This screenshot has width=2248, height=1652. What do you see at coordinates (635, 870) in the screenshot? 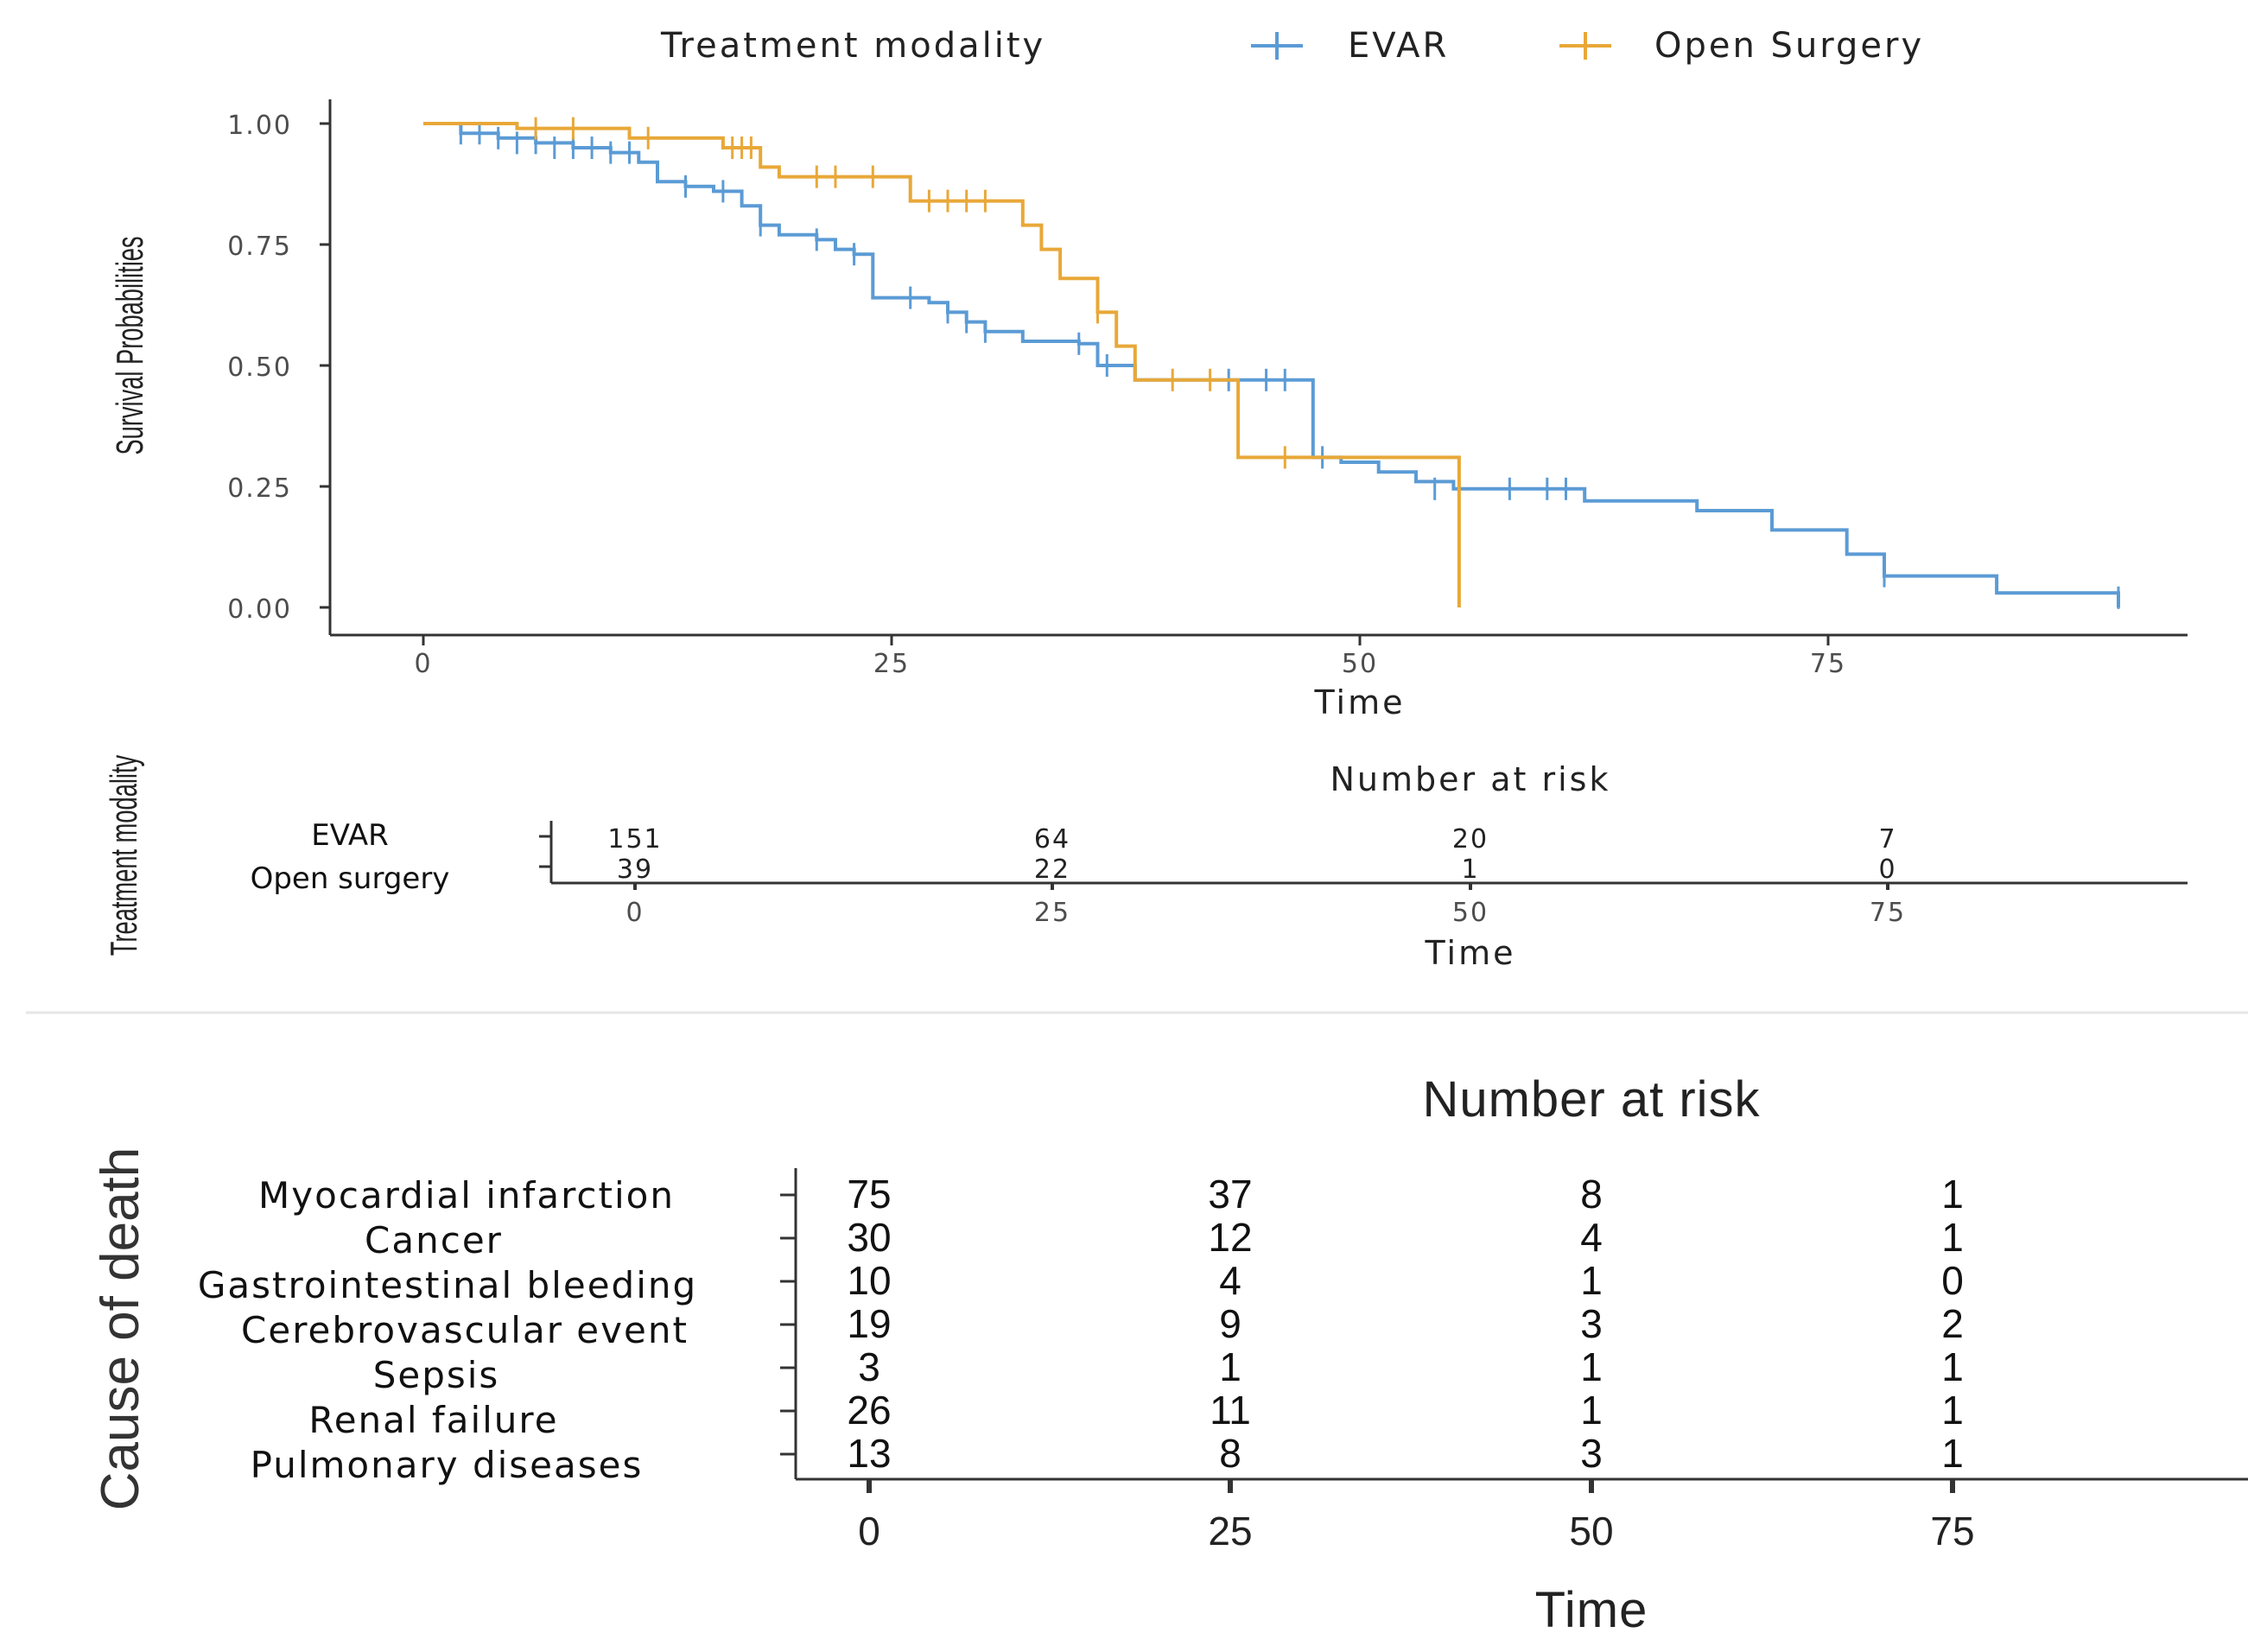
I see `risk-cell: 39` at bounding box center [635, 870].